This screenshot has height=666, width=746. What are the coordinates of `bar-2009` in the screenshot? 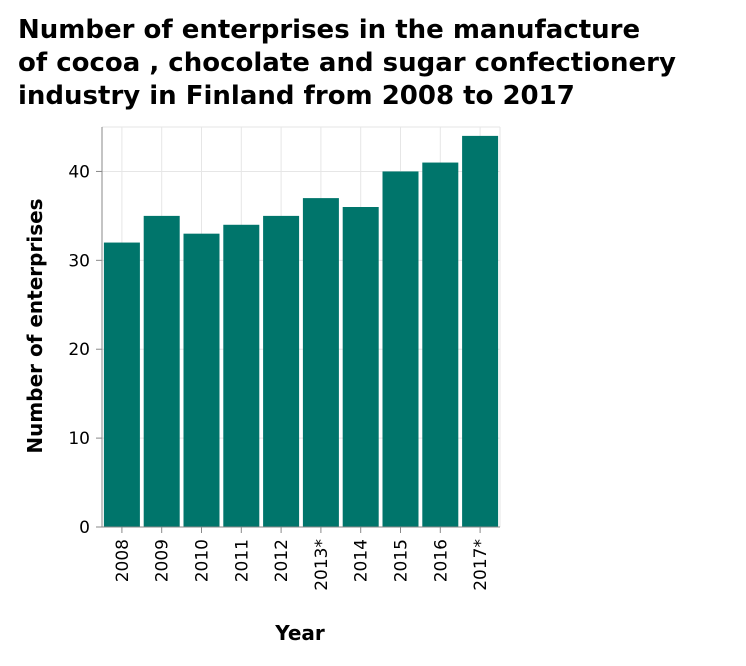 It's located at (161, 371).